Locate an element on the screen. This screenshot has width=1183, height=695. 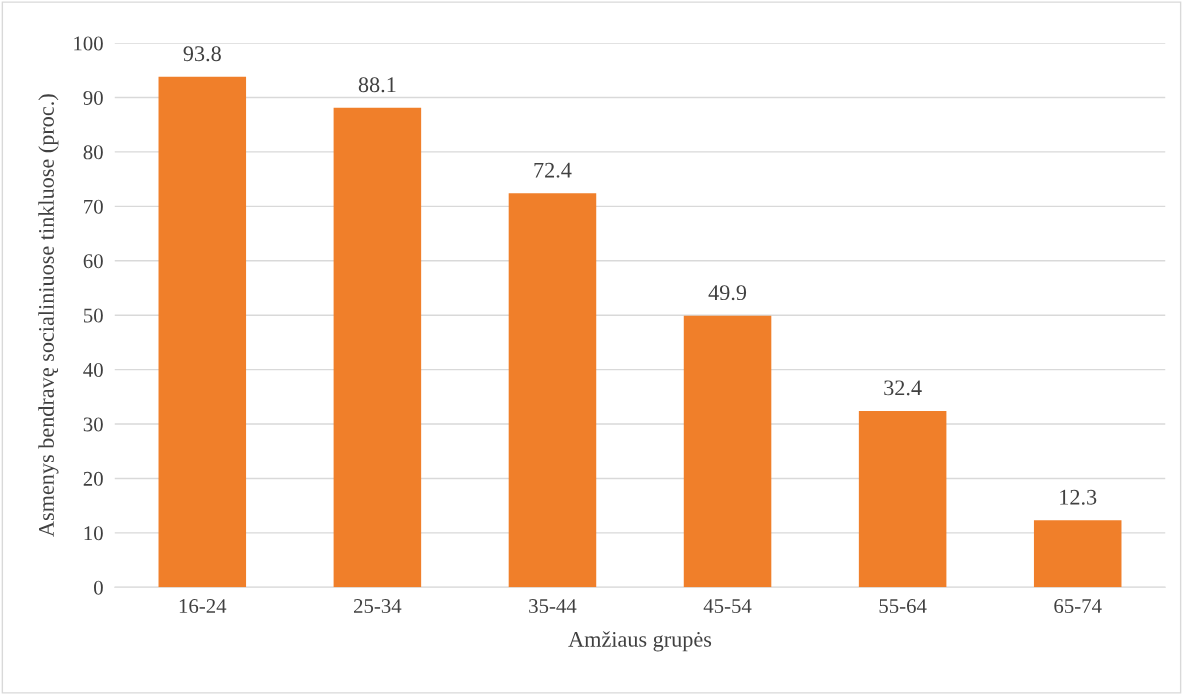
x-tick-label: 65-74 is located at coordinates (1078, 606).